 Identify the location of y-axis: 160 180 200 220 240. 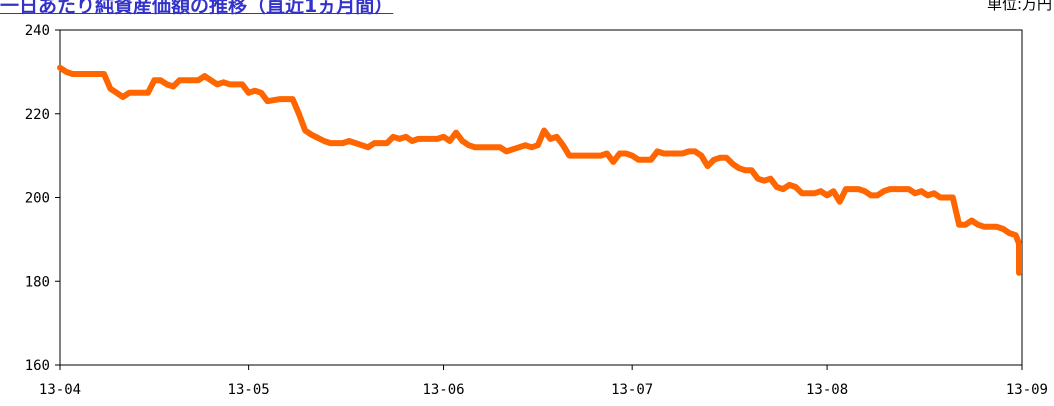
(42, 198).